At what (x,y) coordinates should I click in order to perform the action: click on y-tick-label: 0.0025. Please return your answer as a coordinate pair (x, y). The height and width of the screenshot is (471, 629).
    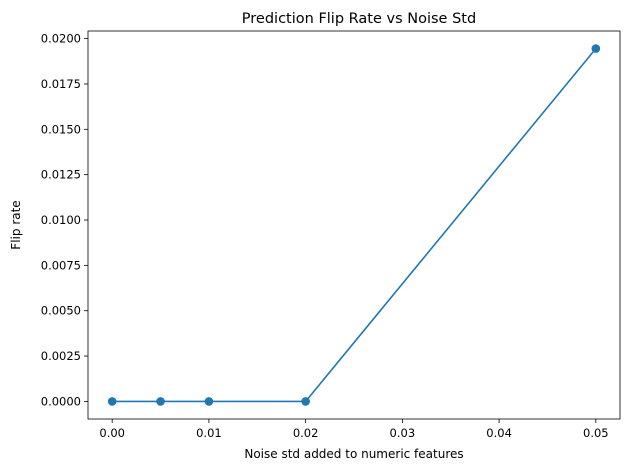
    Looking at the image, I should click on (61, 356).